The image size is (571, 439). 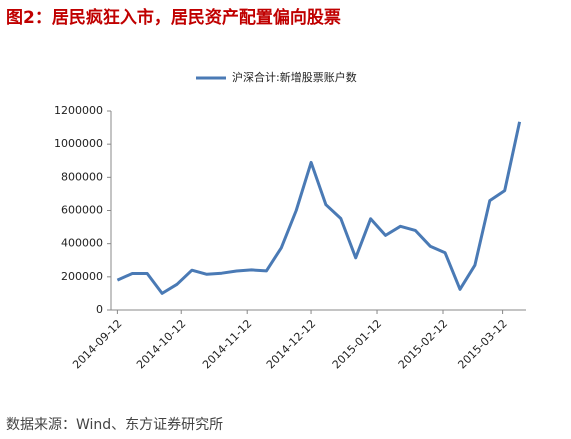 What do you see at coordinates (97, 344) in the screenshot?
I see `x-tick-label: 2014-09-12` at bounding box center [97, 344].